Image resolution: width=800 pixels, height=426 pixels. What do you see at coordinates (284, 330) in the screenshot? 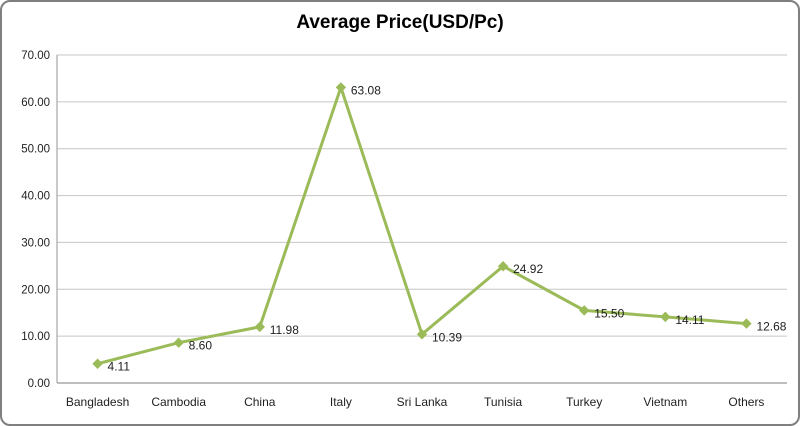
I see `data-label: 11.98` at bounding box center [284, 330].